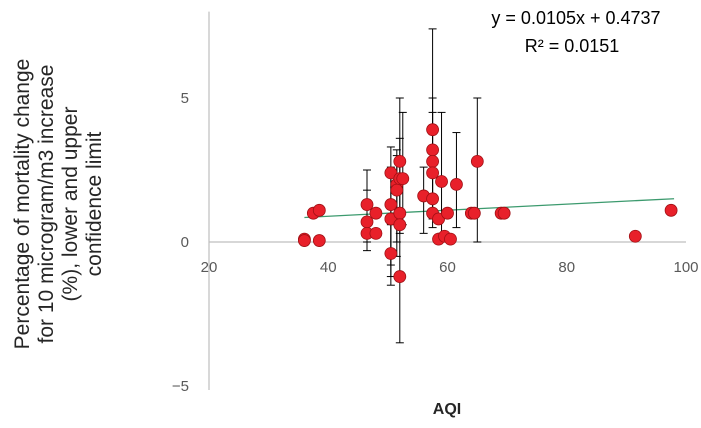 Image resolution: width=701 pixels, height=428 pixels. What do you see at coordinates (685, 267) in the screenshot?
I see `x-tick-label: 100` at bounding box center [685, 267].